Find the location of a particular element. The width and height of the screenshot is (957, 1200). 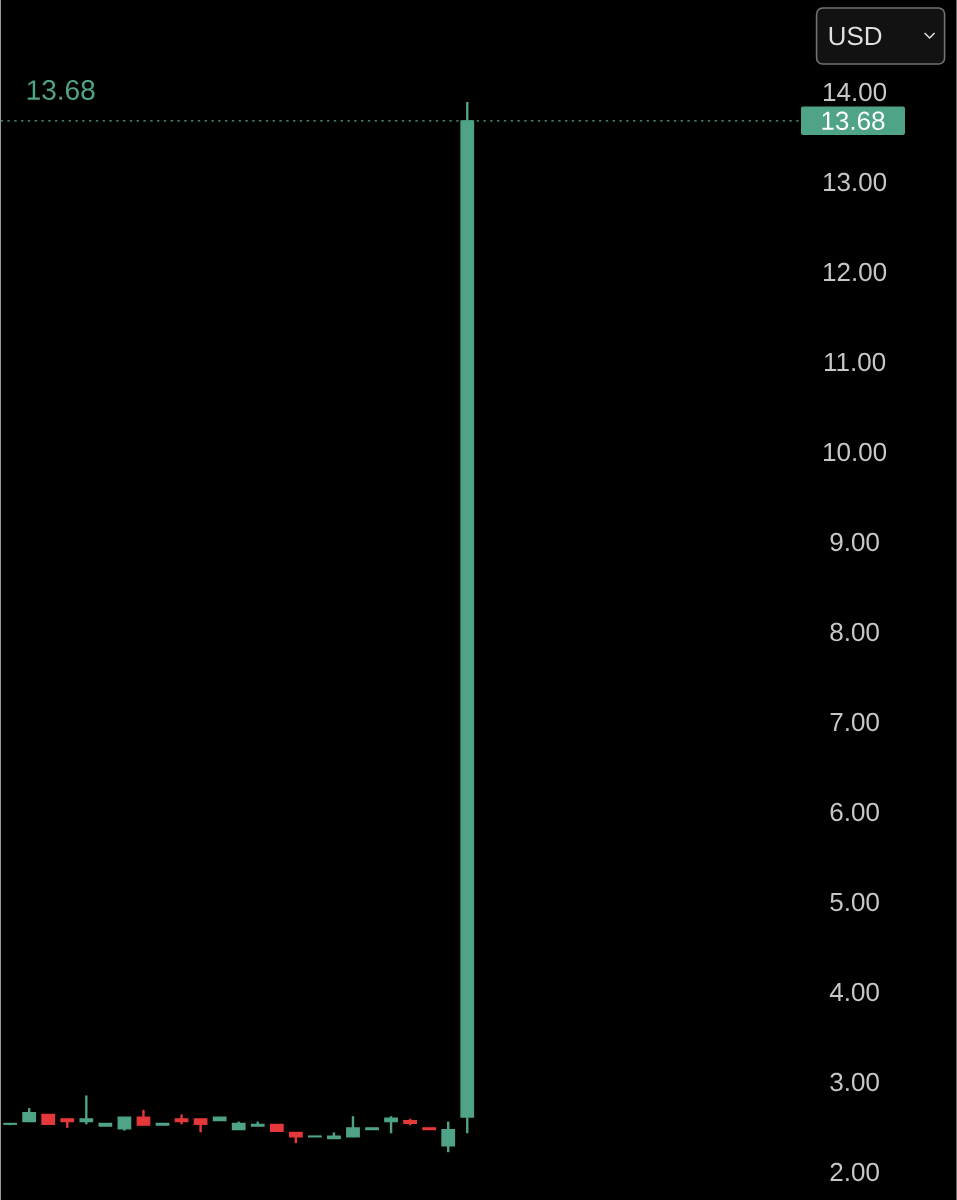

y-tick-label: 14.00 is located at coordinates (855, 92).